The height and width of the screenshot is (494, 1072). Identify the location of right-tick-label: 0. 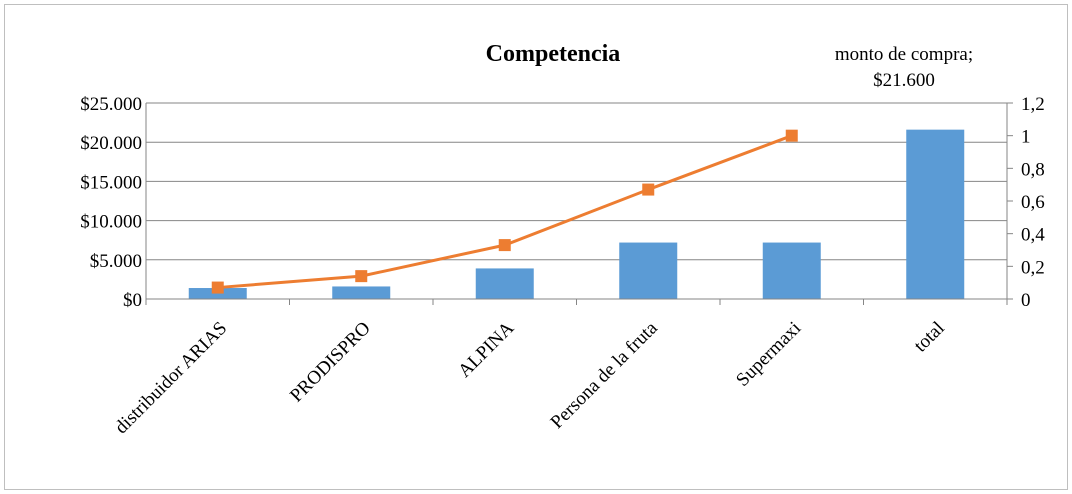
(1026, 300).